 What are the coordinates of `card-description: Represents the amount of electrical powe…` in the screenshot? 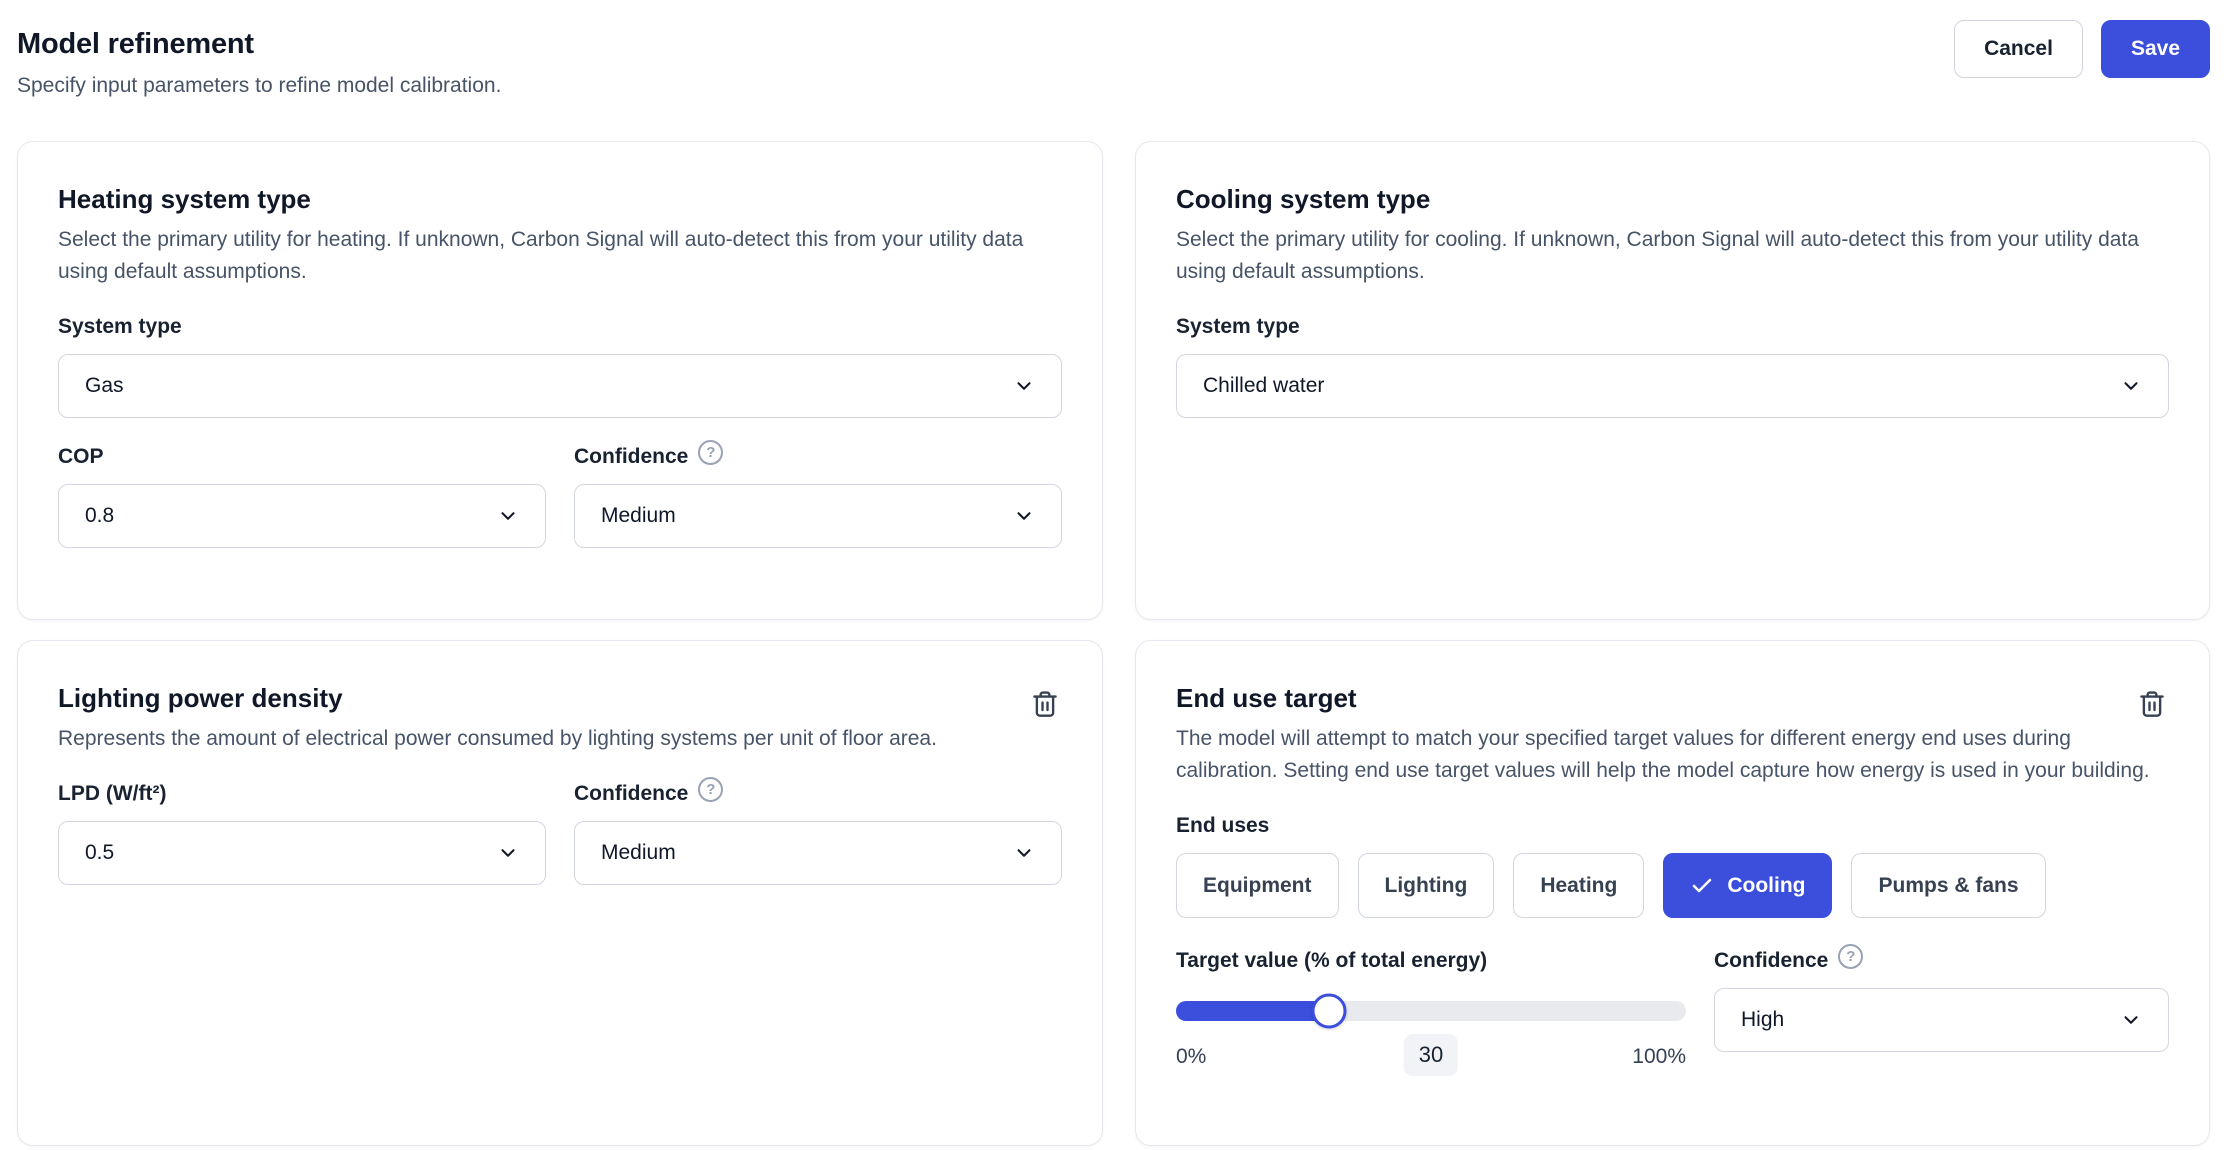 It's located at (497, 738).